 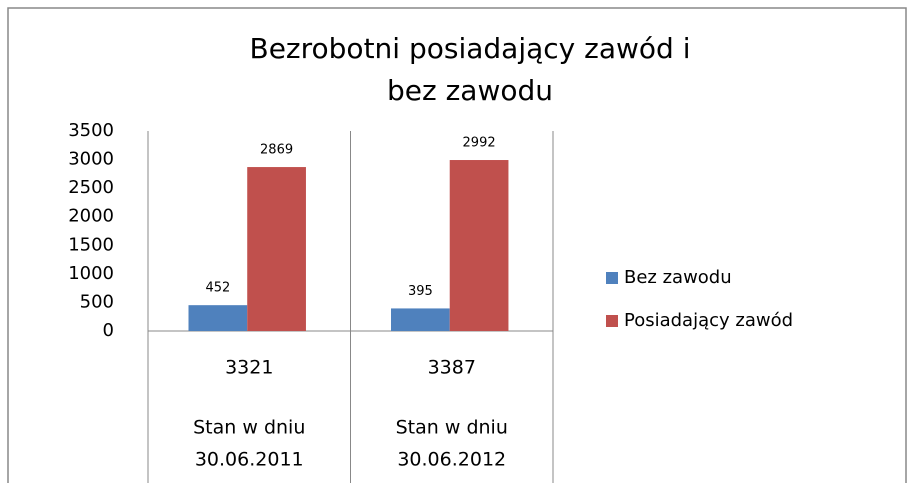 What do you see at coordinates (678, 277) in the screenshot?
I see `legend-label: Bez zawodu` at bounding box center [678, 277].